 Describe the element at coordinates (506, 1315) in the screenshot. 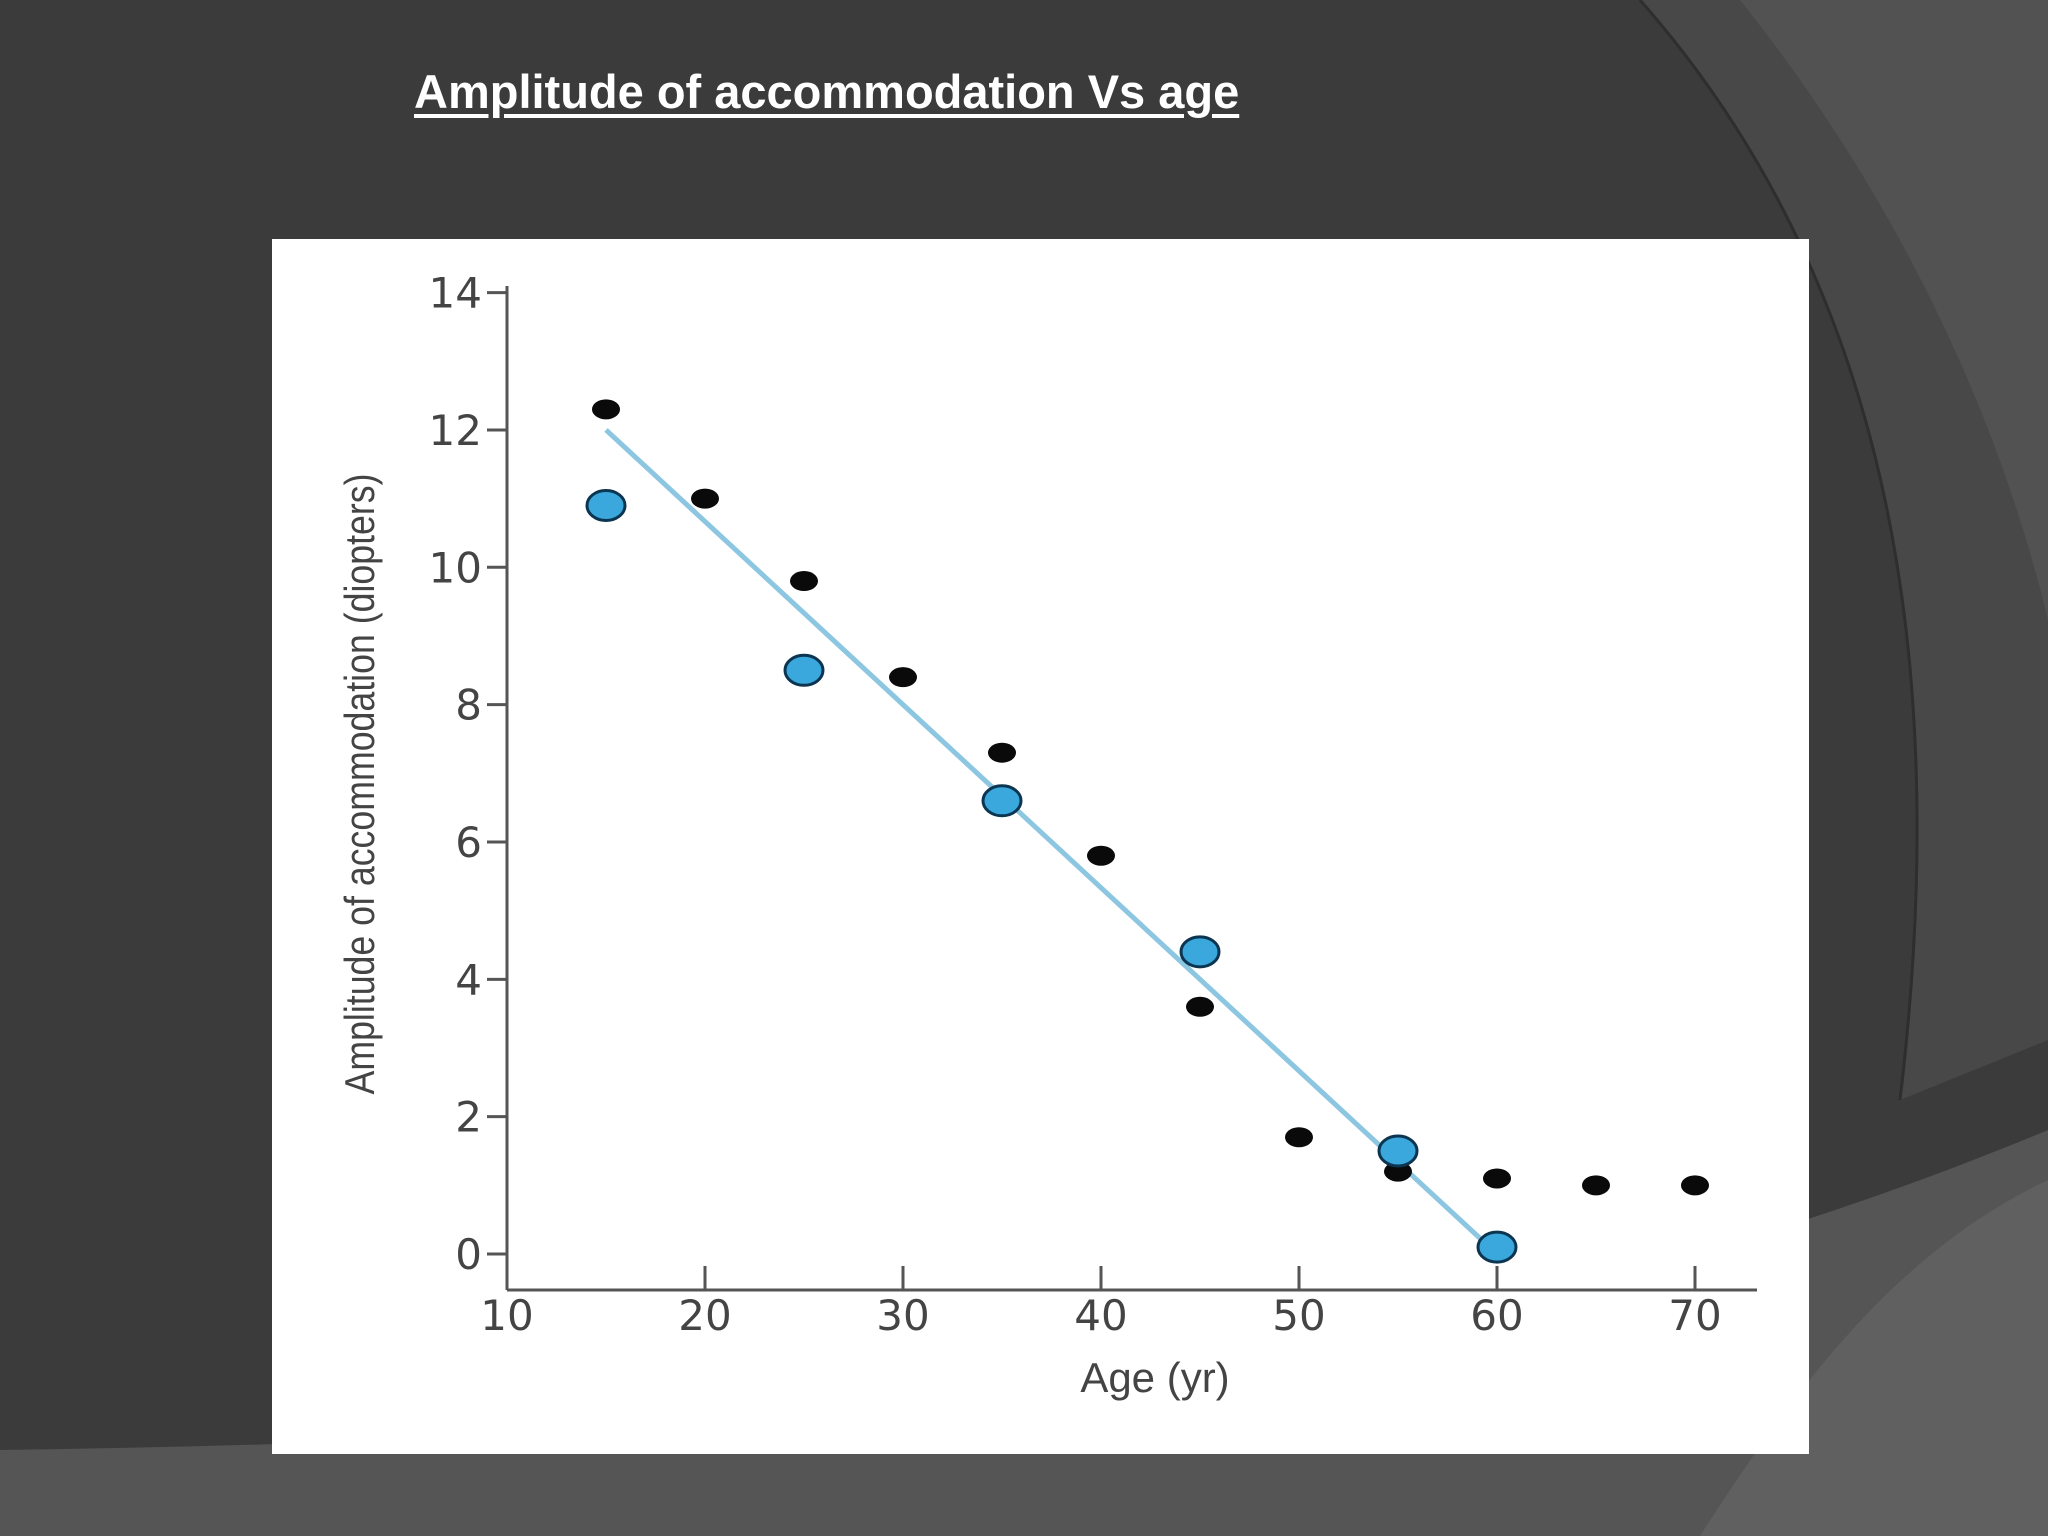

I see `x-tick-label: 10` at that location.